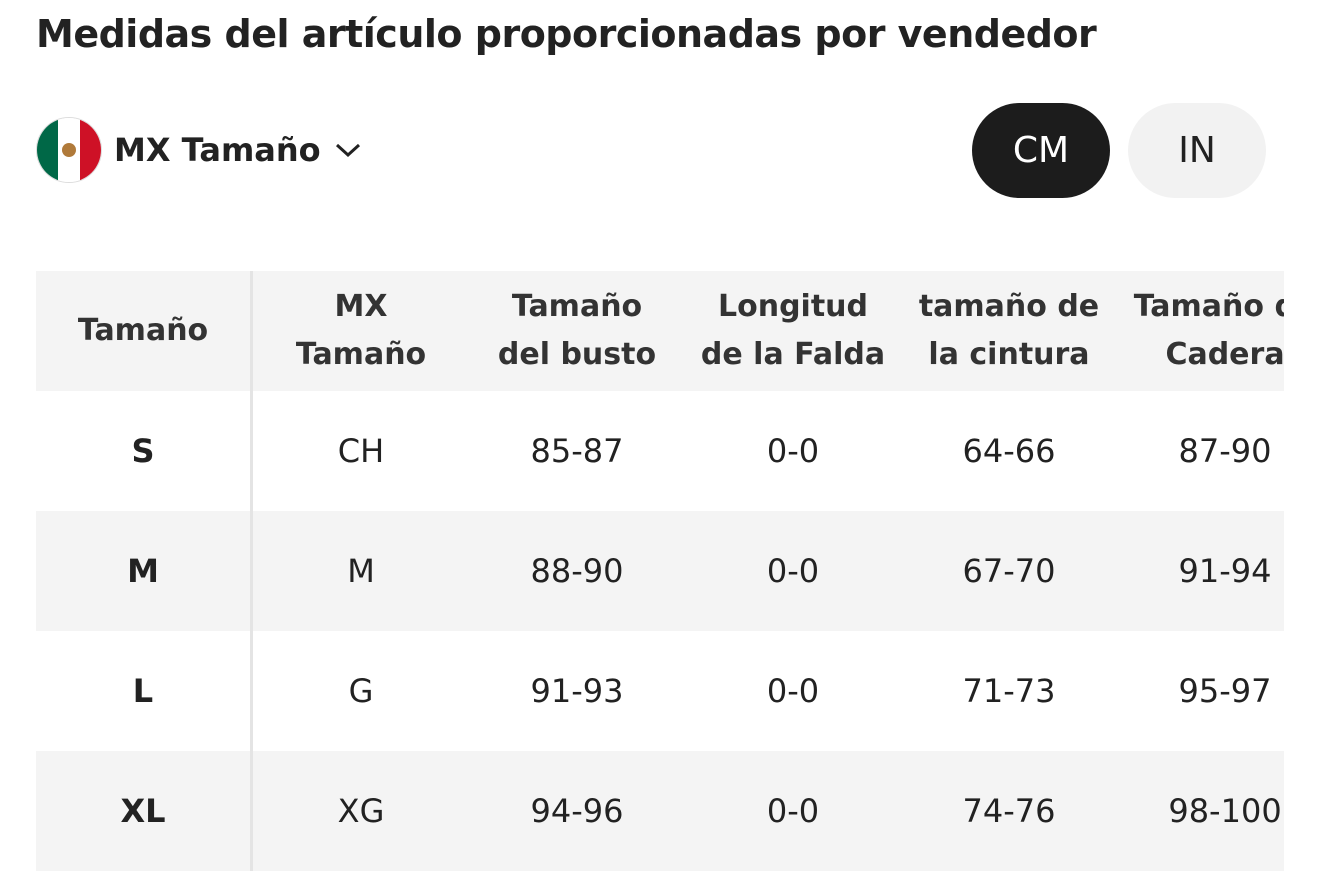 The image size is (1320, 873). What do you see at coordinates (793, 331) in the screenshot?
I see `header-cell: Longitud de la Falda` at bounding box center [793, 331].